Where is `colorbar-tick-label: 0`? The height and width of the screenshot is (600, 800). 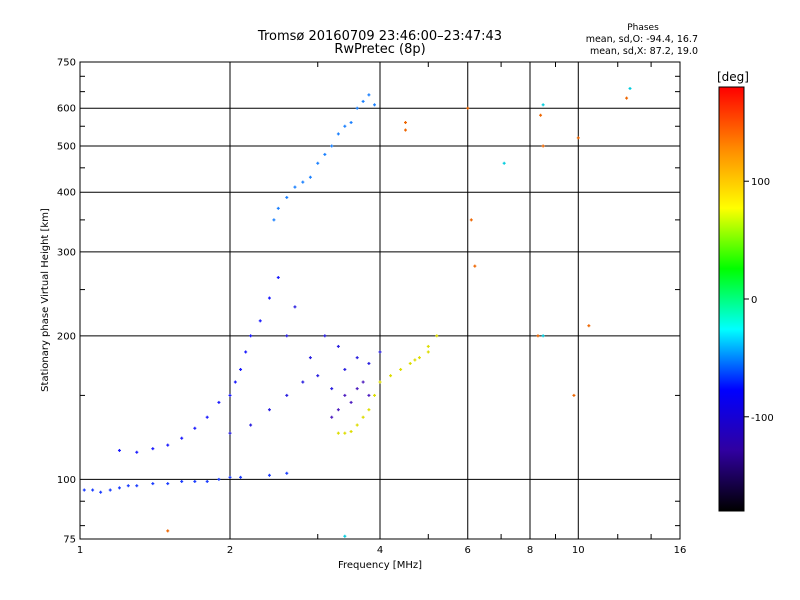
colorbar-tick-label: 0 is located at coordinates (754, 300).